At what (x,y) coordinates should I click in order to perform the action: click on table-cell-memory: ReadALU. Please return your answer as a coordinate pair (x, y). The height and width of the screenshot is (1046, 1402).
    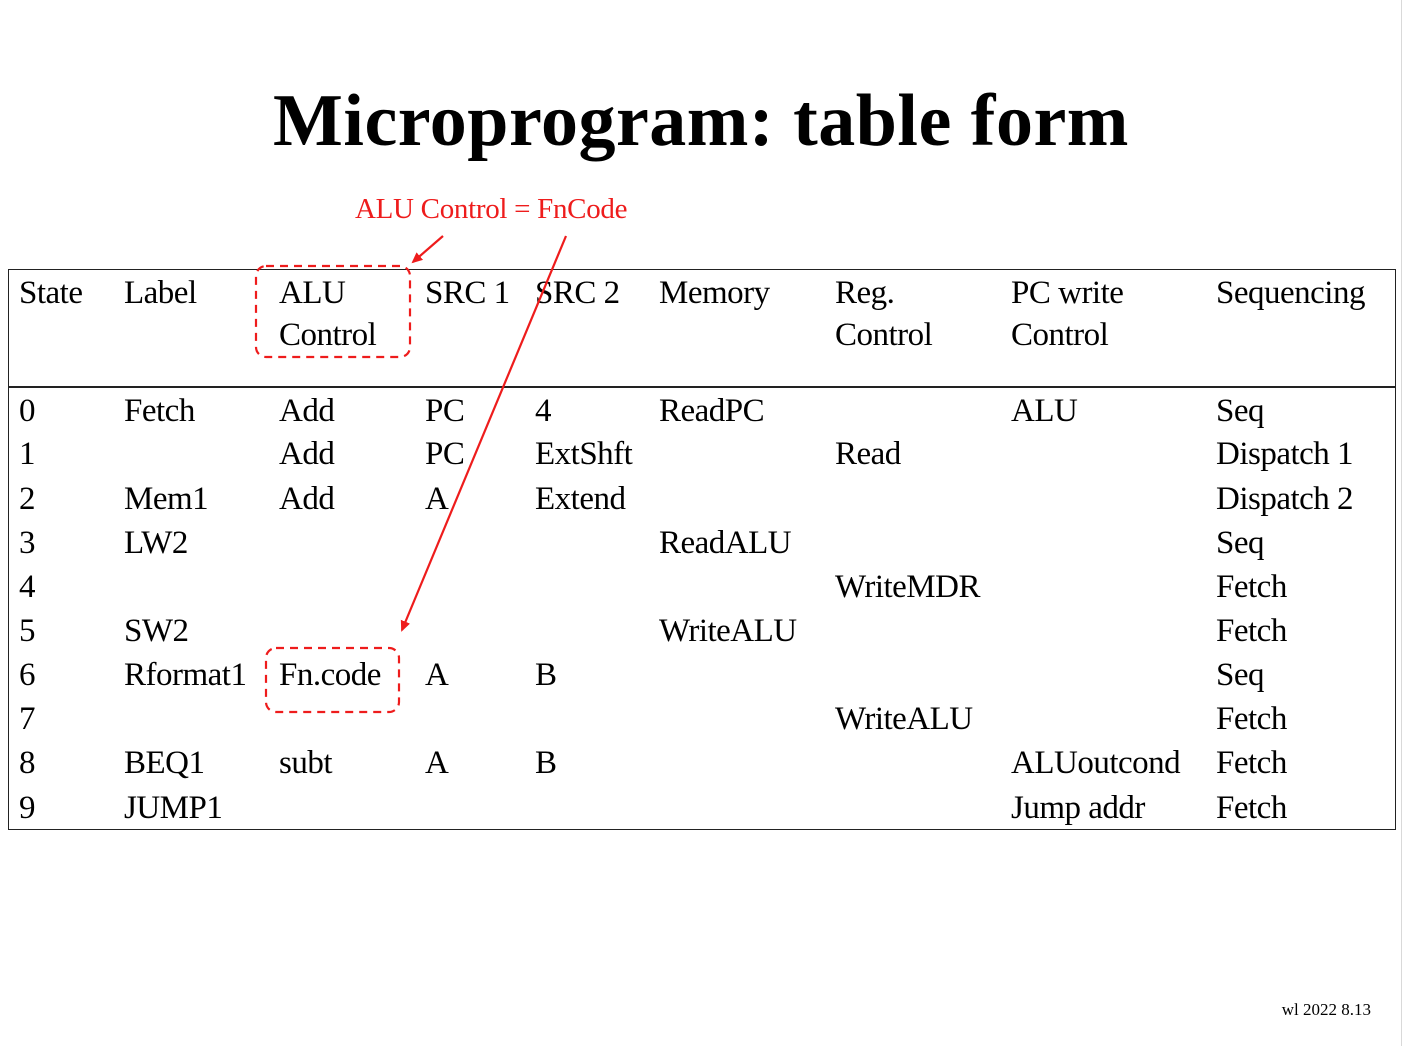
    Looking at the image, I should click on (725, 543).